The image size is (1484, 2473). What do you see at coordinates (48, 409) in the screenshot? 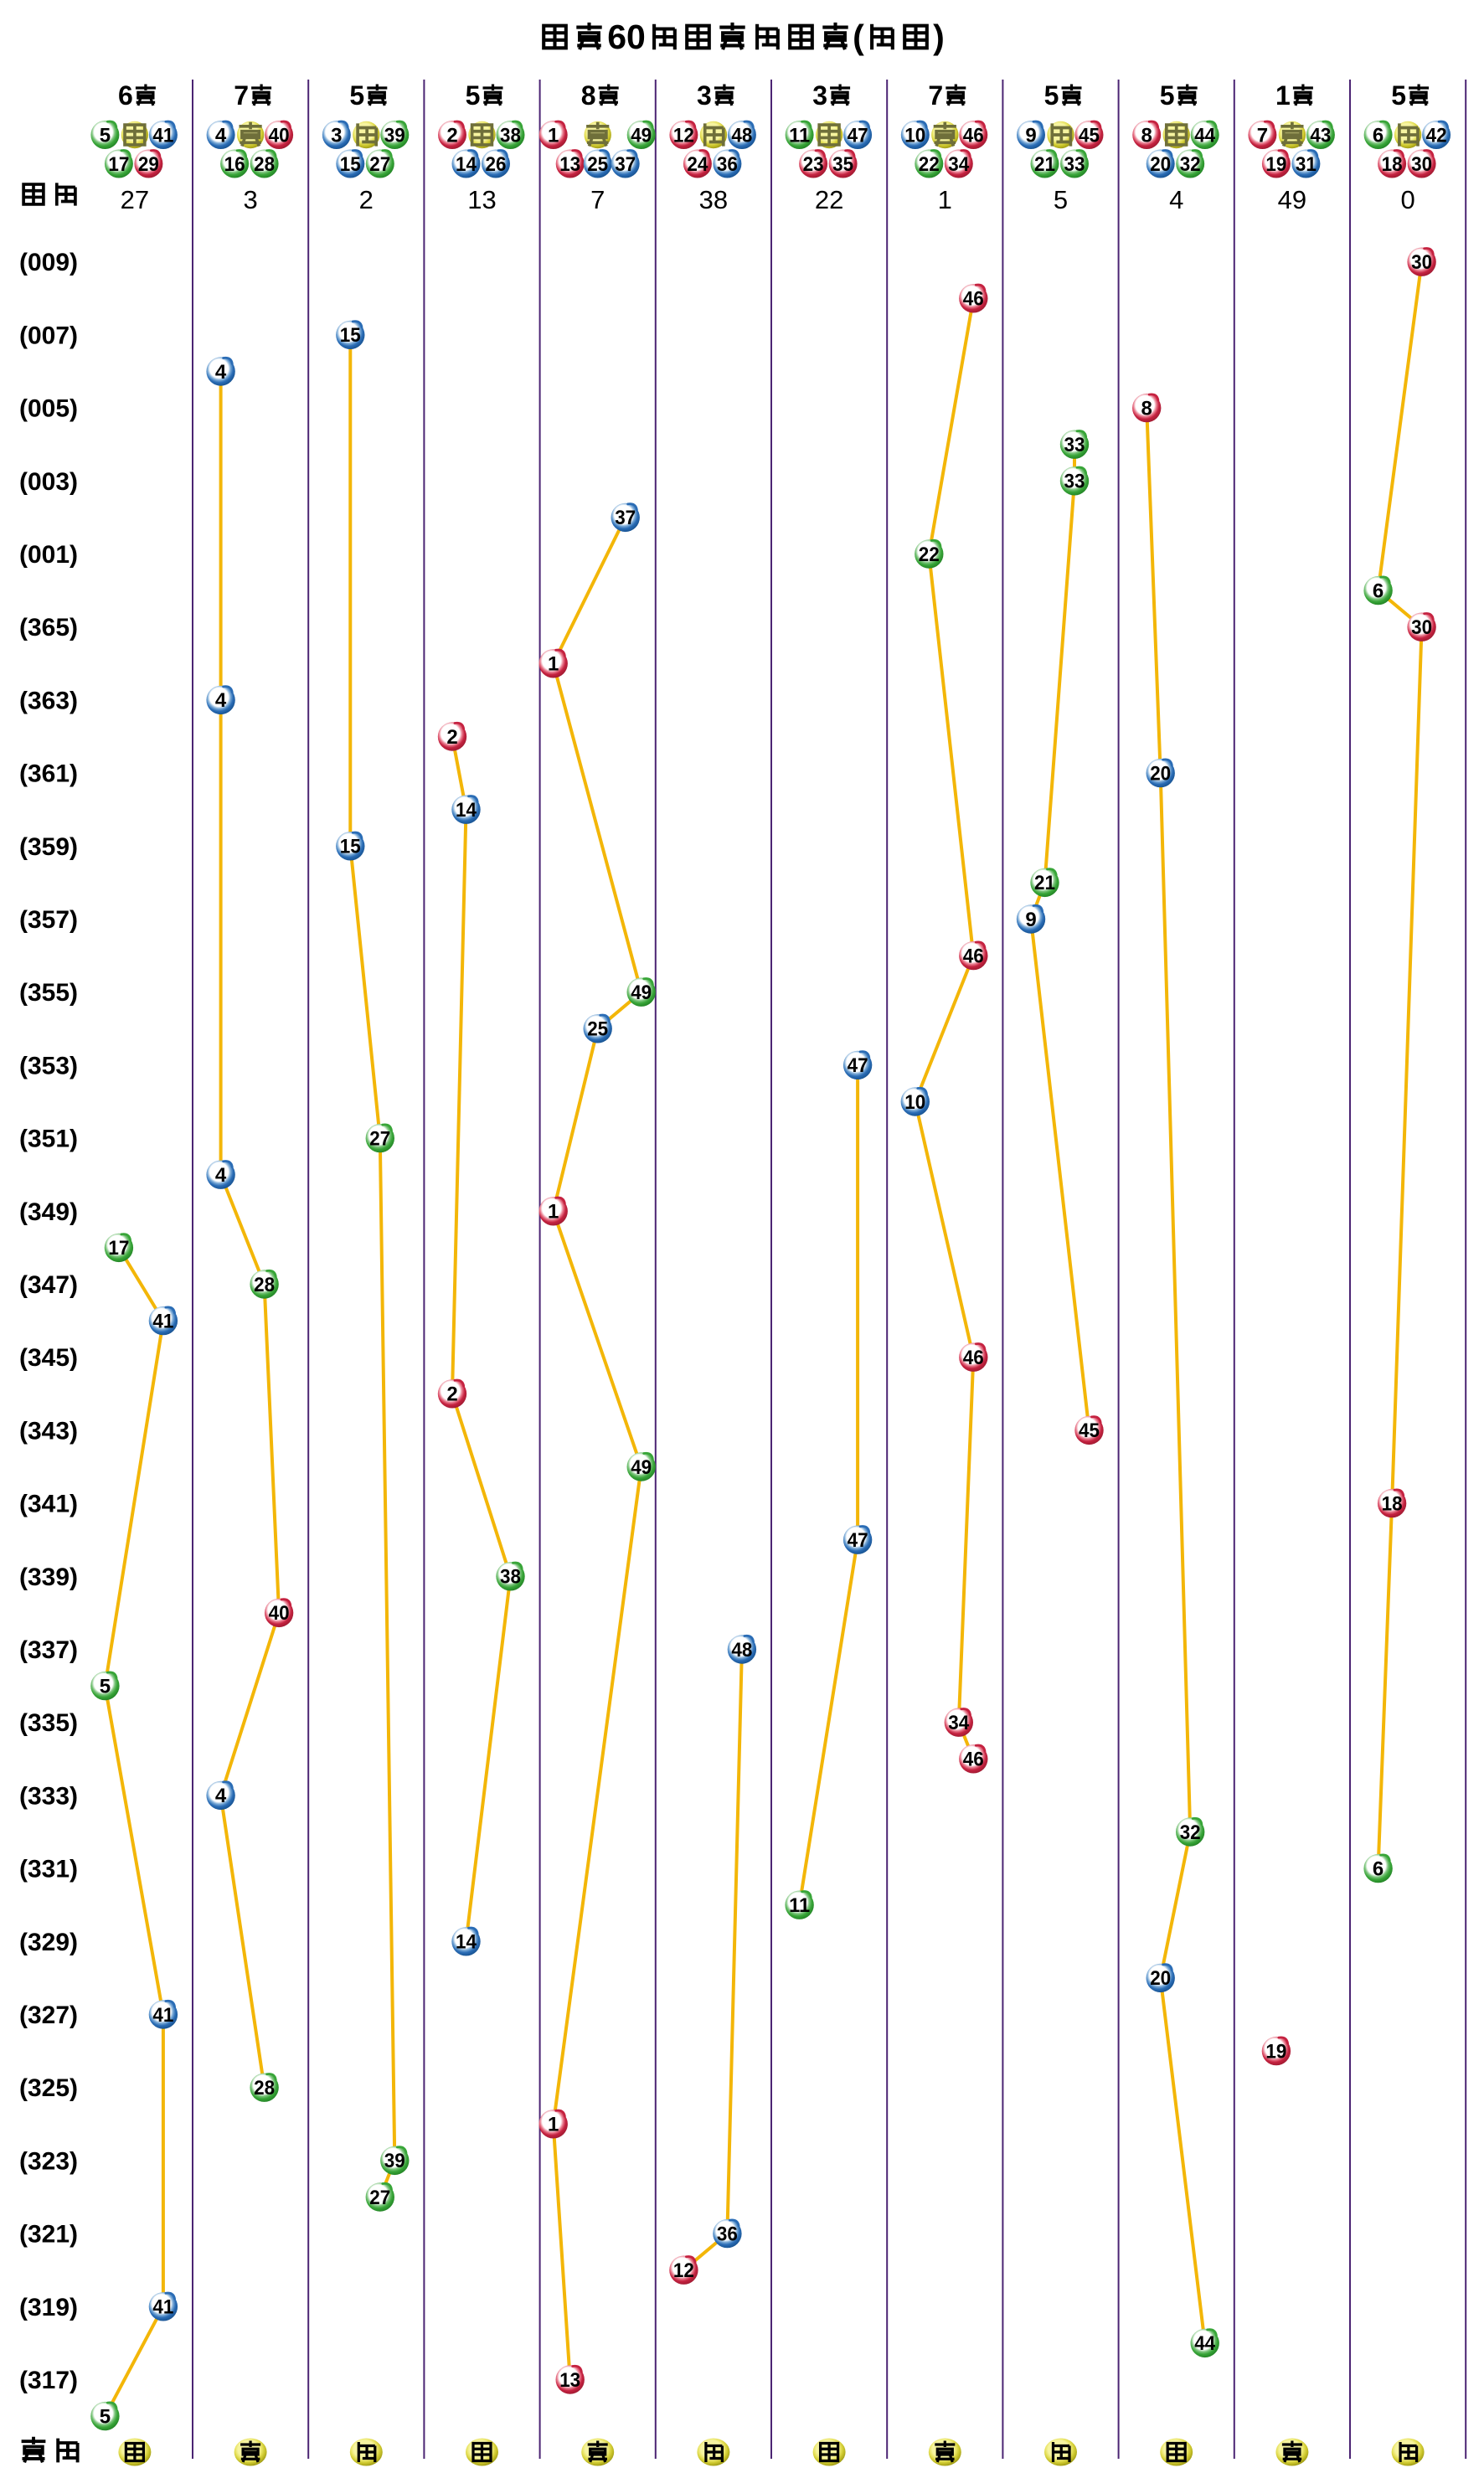
I see `svg-text: (005)` at bounding box center [48, 409].